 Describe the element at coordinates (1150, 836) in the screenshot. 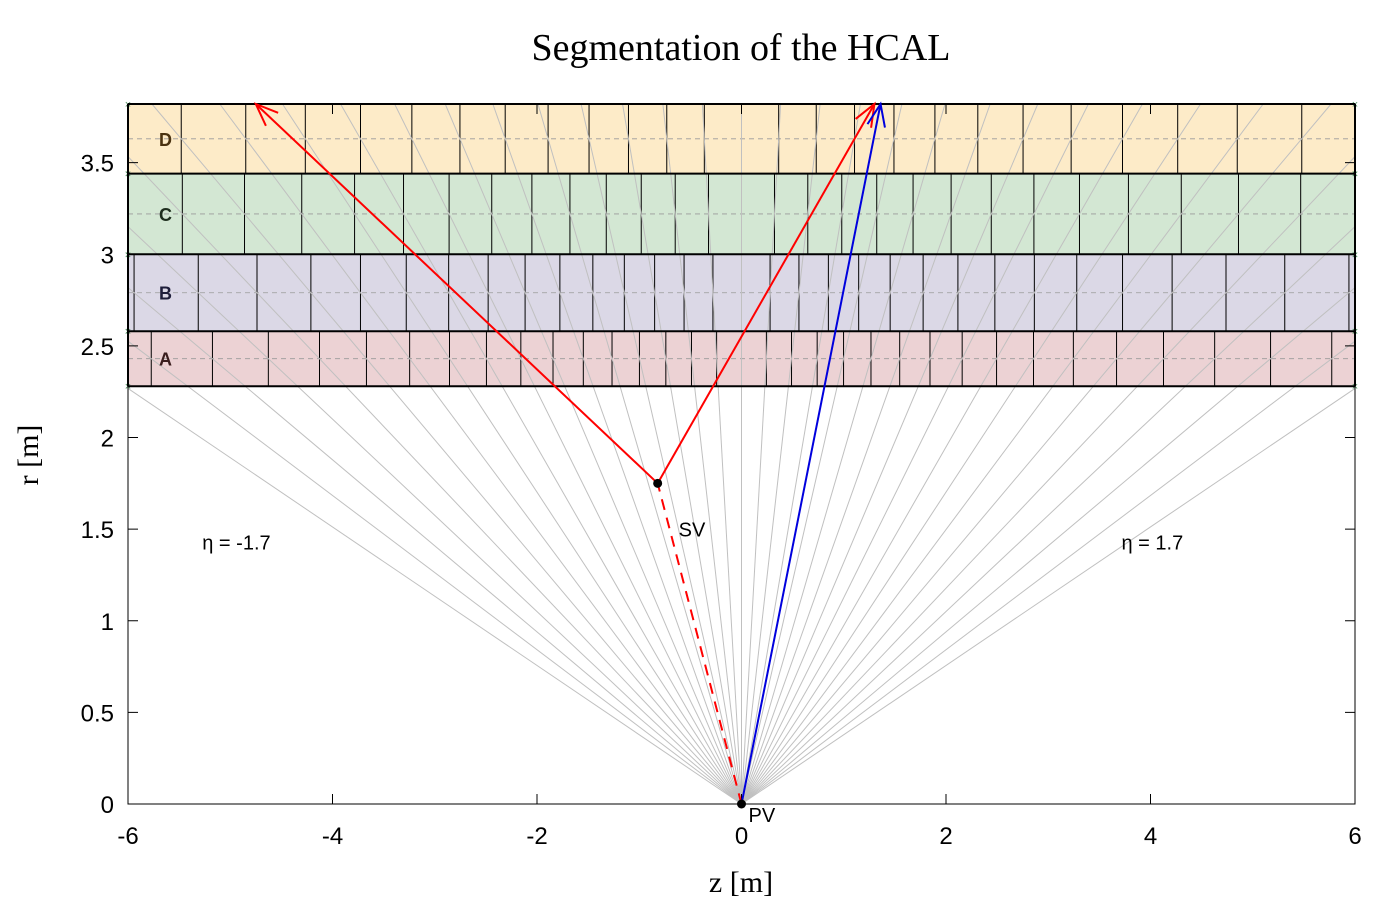

I see `x-tick-label: 4` at that location.